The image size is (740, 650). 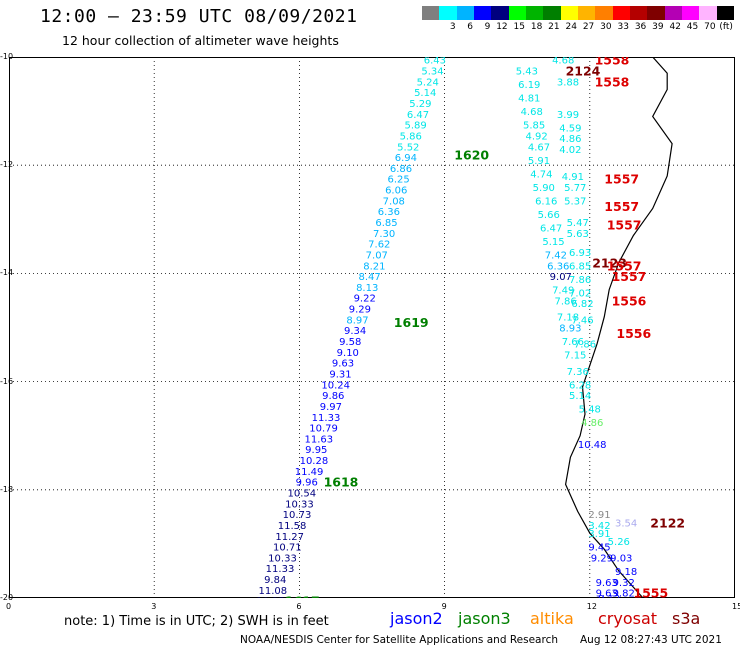 I want to click on wave-height-value: 11.49, so click(x=309, y=472).